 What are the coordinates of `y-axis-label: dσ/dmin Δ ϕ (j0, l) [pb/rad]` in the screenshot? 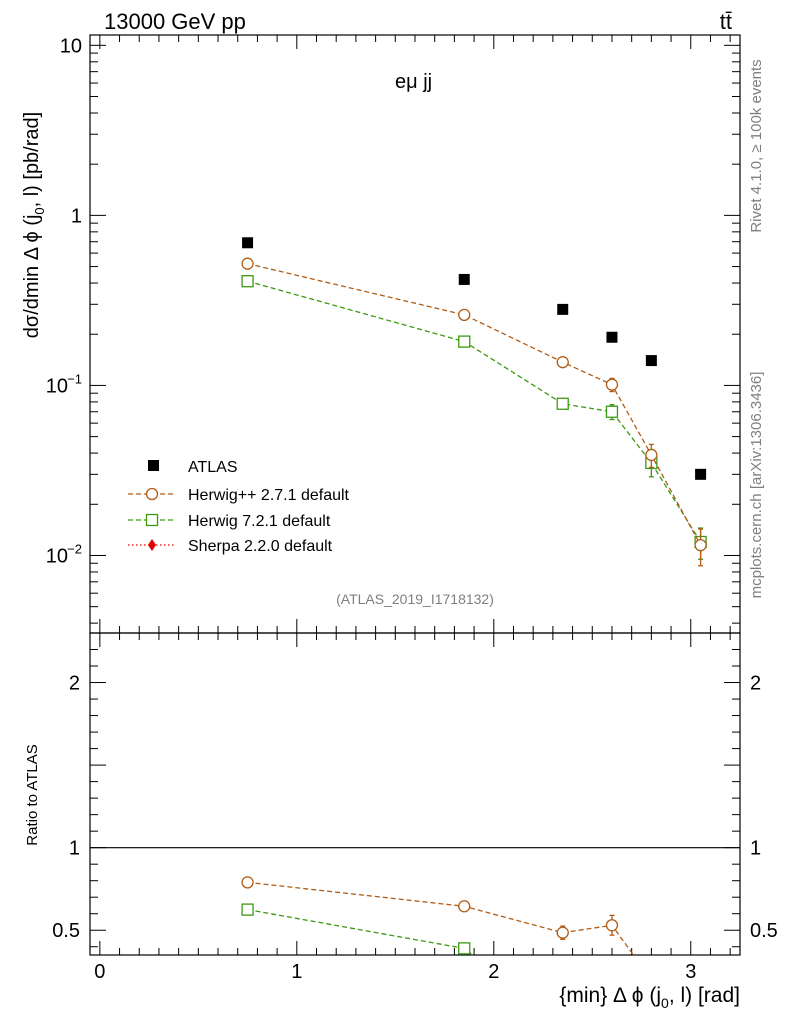 It's located at (34, 225).